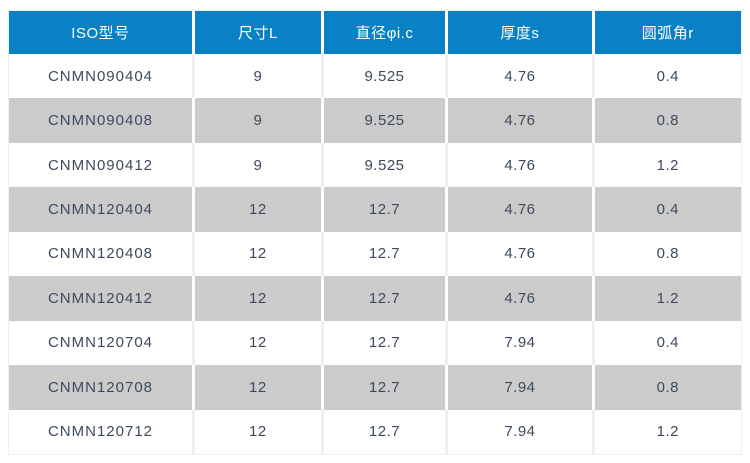 This screenshot has width=750, height=463. What do you see at coordinates (102, 431) in the screenshot?
I see `table-cell: CNMN120712` at bounding box center [102, 431].